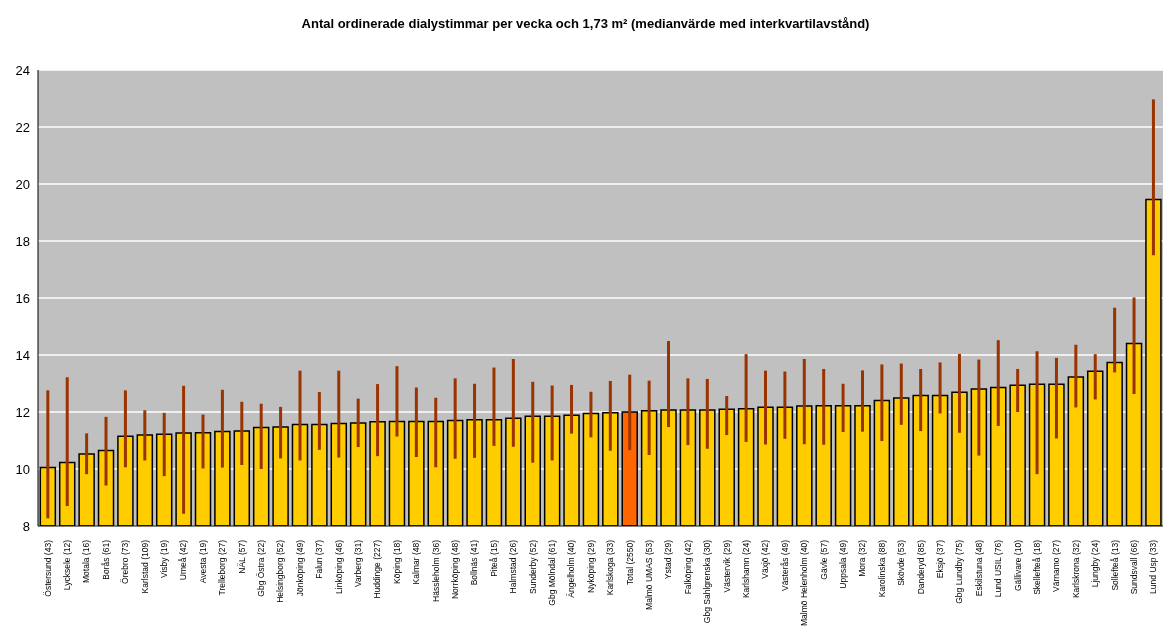 The width and height of the screenshot is (1171, 633). I want to click on x-tick-label: Falun (37), so click(319, 559).